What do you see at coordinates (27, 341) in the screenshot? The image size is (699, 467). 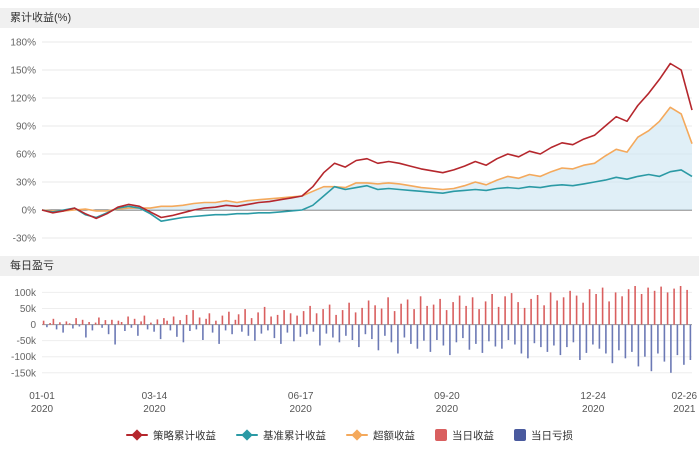 I see `y-tick-label: -50k` at bounding box center [27, 341].